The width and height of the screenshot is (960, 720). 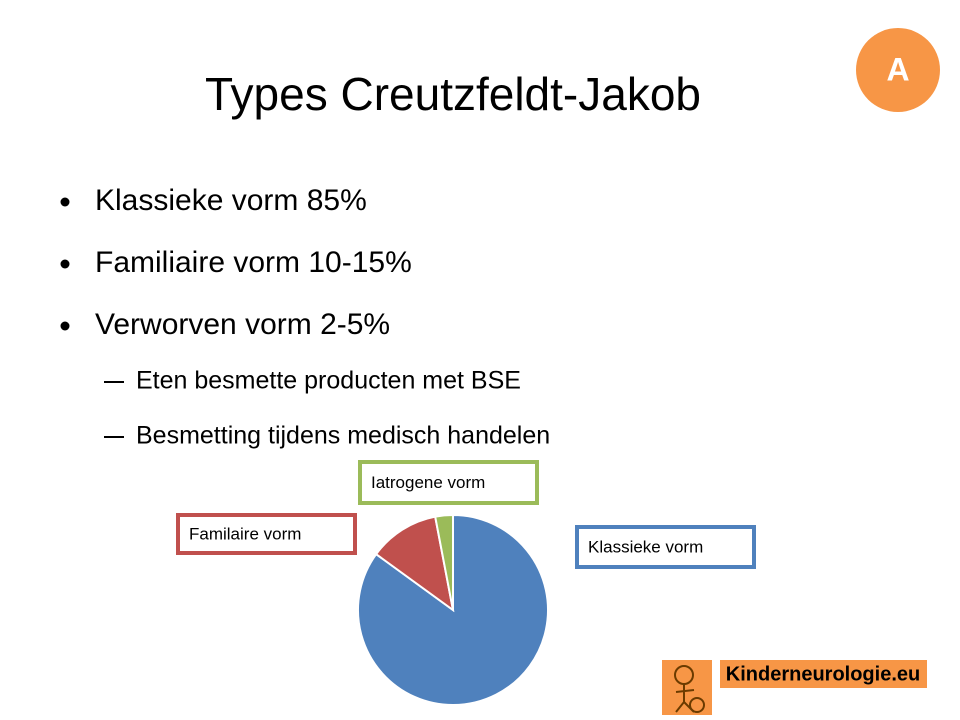 I want to click on bullet-text: Familiaire vorm 10-15%, so click(x=253, y=262).